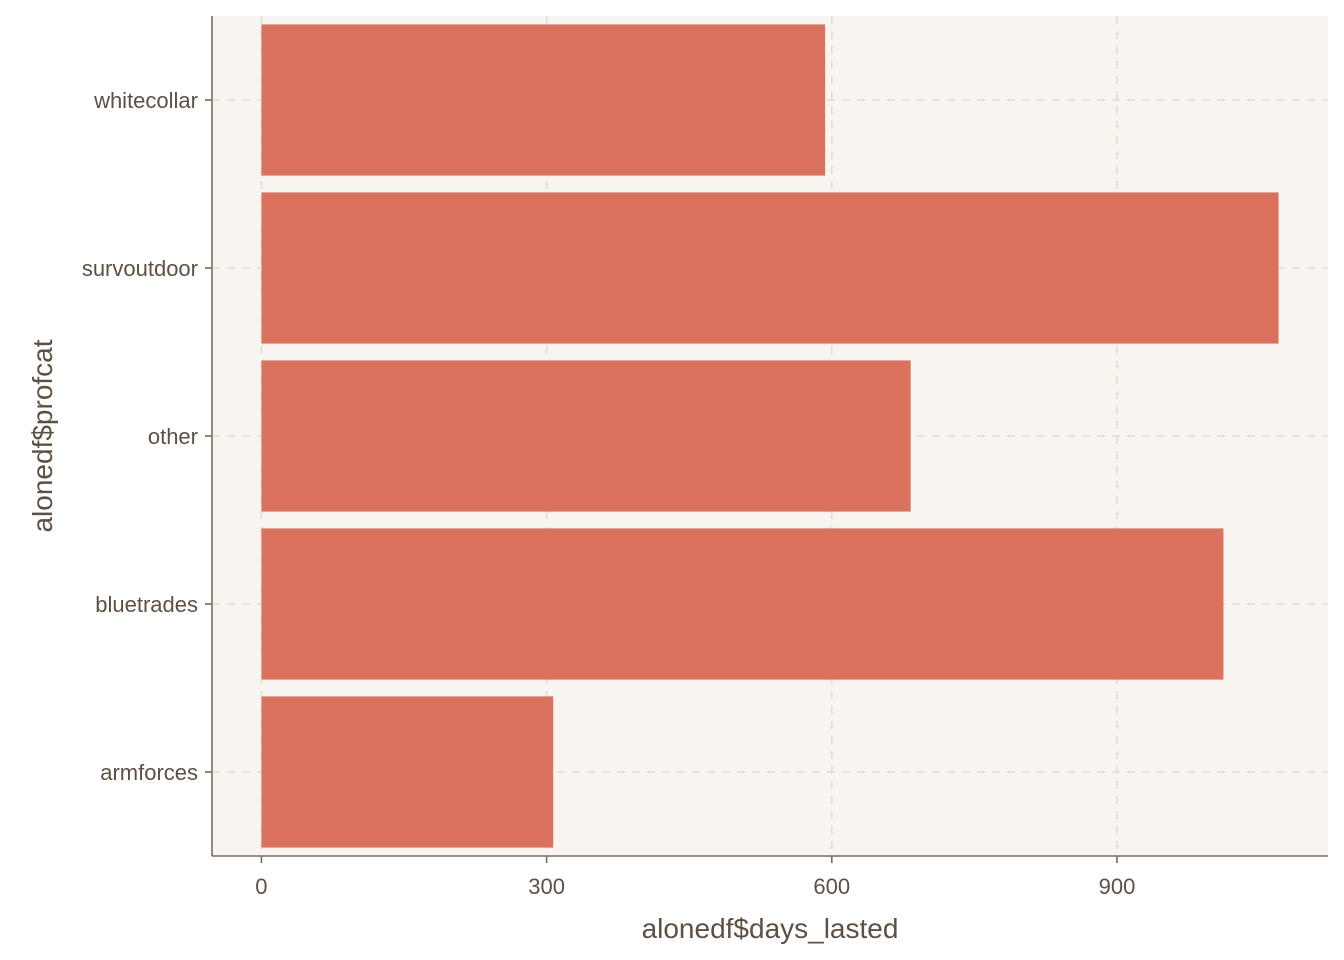 Image resolution: width=1344 pixels, height=960 pixels. I want to click on y-tick-label: survoutdoor, so click(140, 268).